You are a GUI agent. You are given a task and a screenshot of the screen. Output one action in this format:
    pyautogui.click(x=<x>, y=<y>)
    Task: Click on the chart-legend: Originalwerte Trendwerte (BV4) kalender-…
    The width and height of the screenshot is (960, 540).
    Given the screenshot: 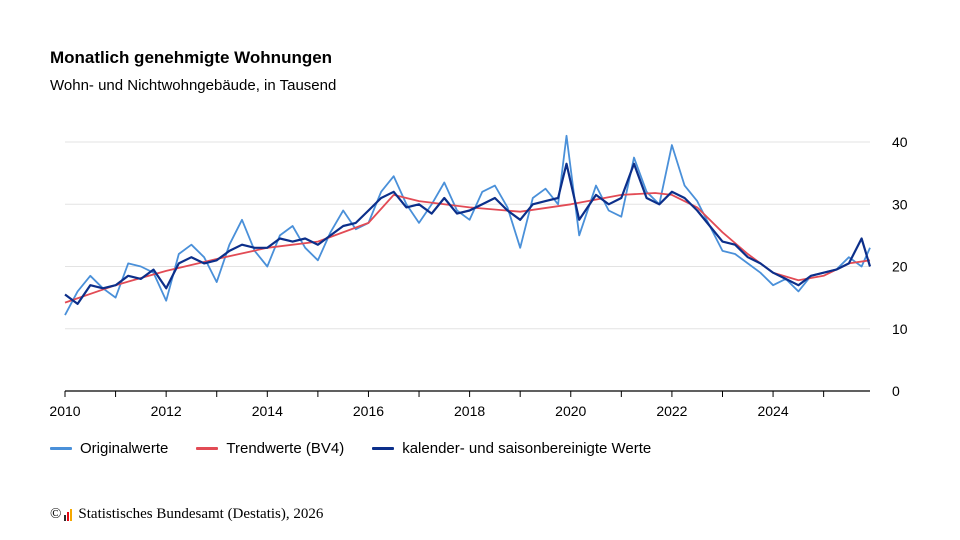 What is the action you would take?
    pyautogui.click(x=364, y=448)
    